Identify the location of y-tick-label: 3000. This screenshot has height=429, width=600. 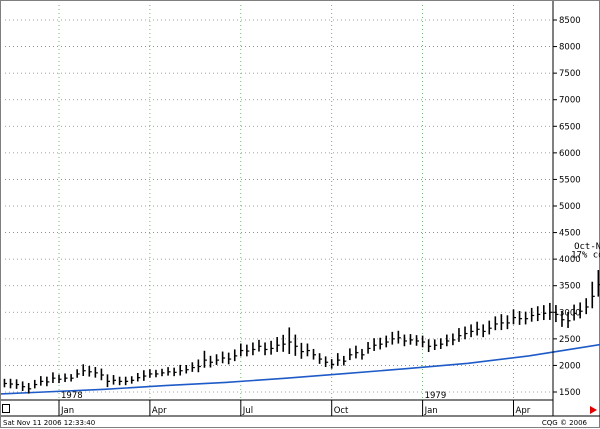
(570, 313).